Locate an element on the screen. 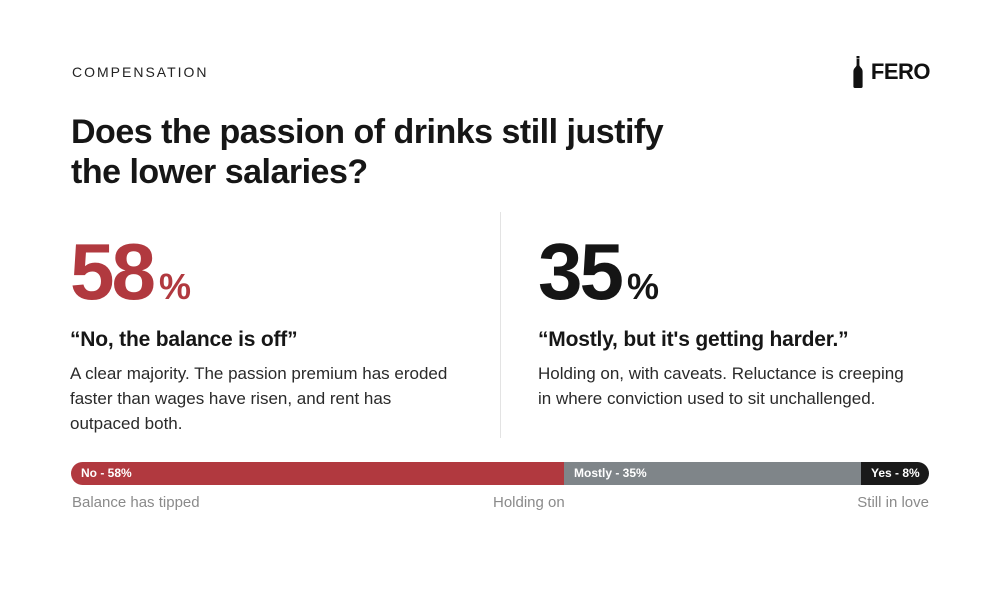 This screenshot has height=593, width=1000. bar-segment-label: Yes - 8% is located at coordinates (895, 473).